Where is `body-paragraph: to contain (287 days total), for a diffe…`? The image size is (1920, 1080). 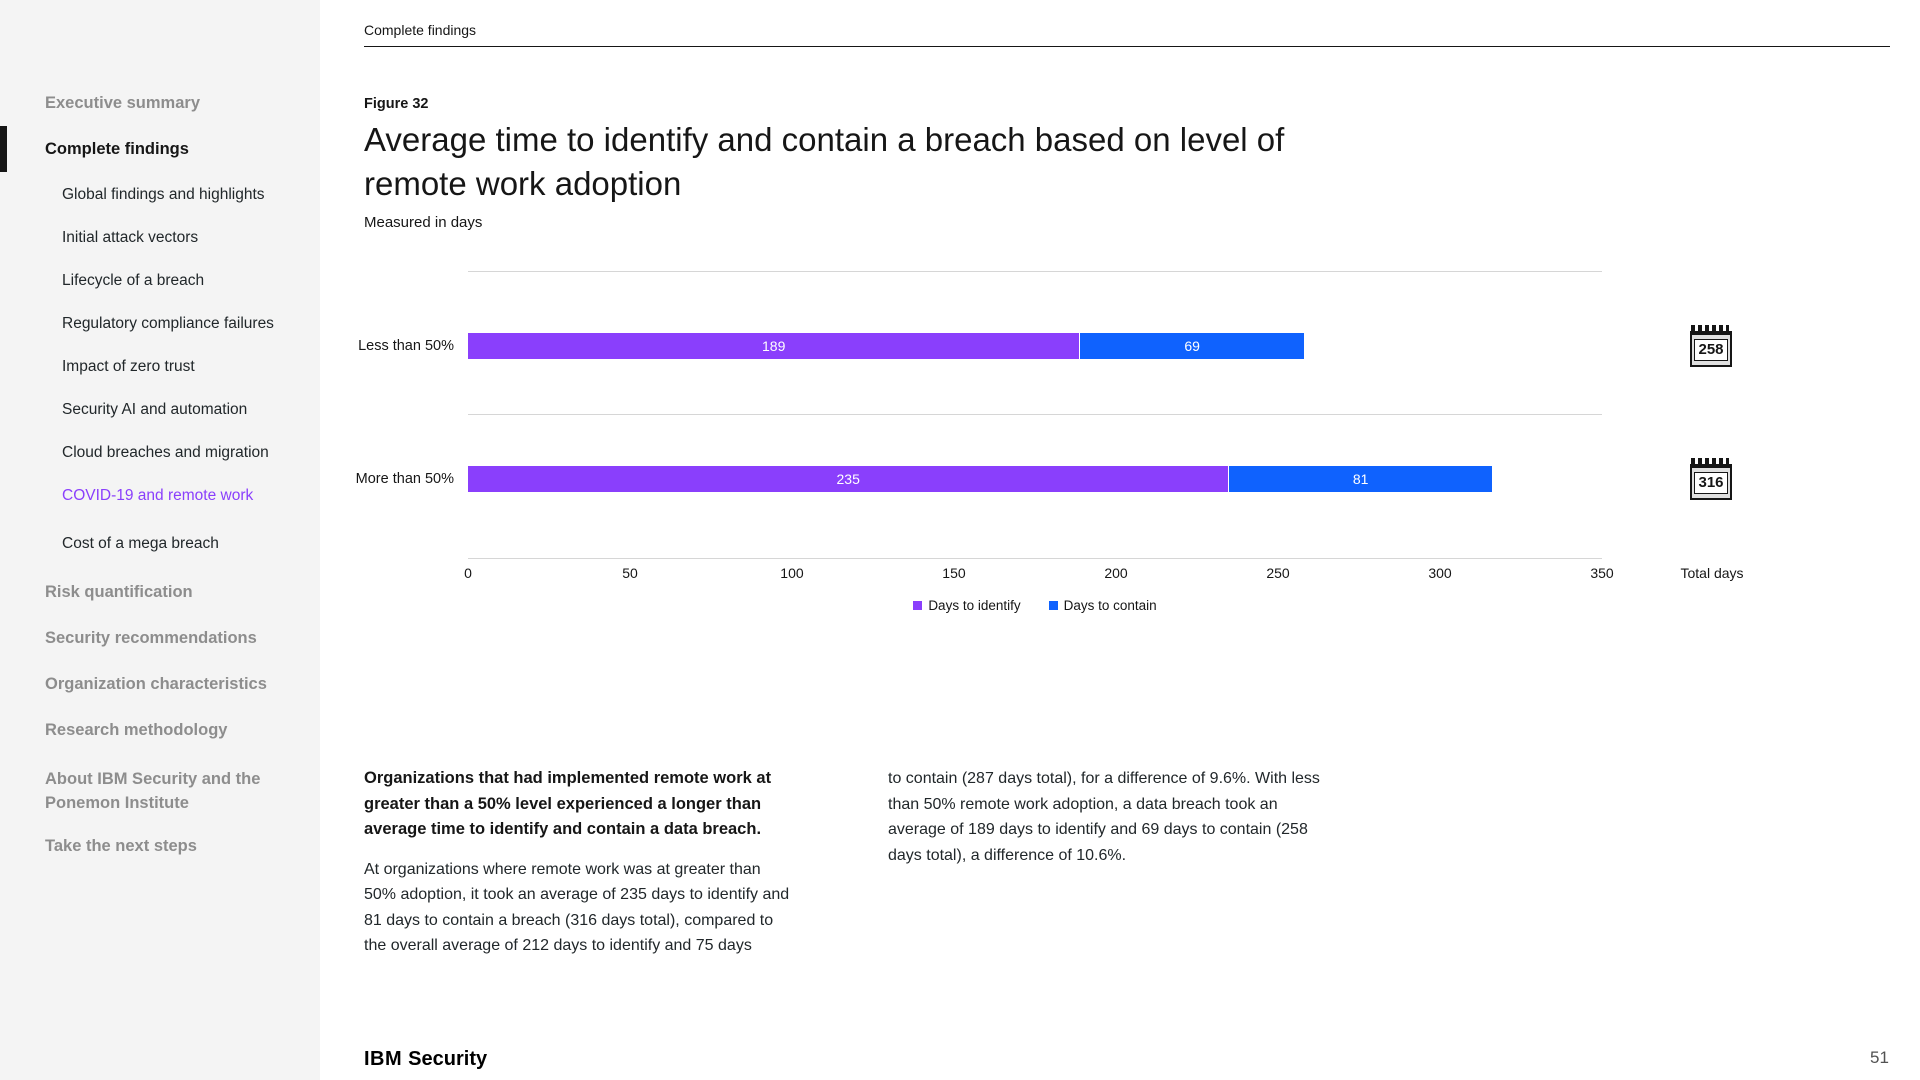
body-paragraph: to contain (287 days total), for a diffe… is located at coordinates (1104, 817).